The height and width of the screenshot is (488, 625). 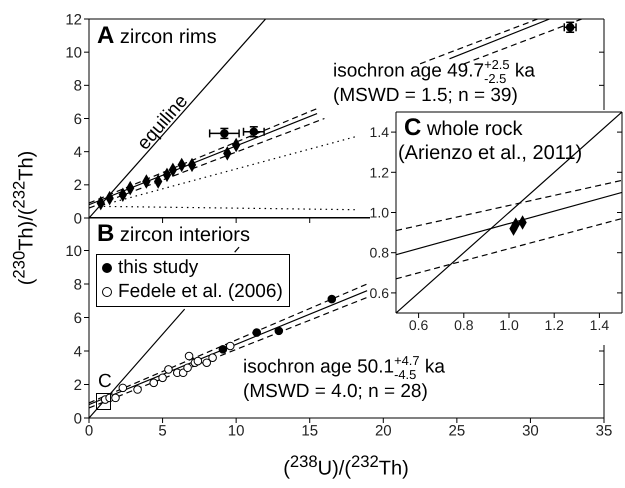 I want to click on y-tick-label: 1.4, so click(x=380, y=132).